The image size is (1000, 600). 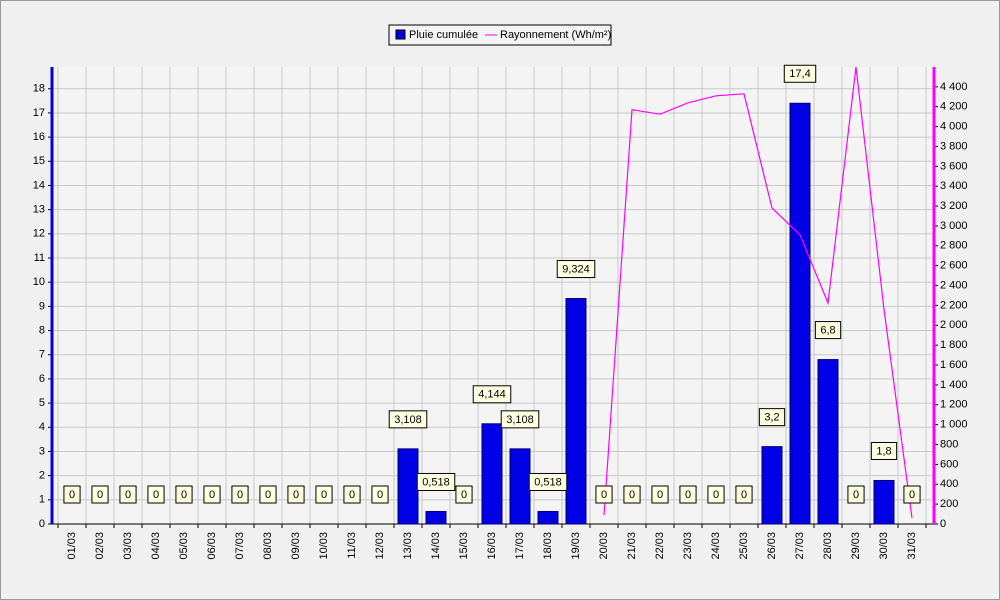 I want to click on x-tick-label: 30/03, so click(x=884, y=546).